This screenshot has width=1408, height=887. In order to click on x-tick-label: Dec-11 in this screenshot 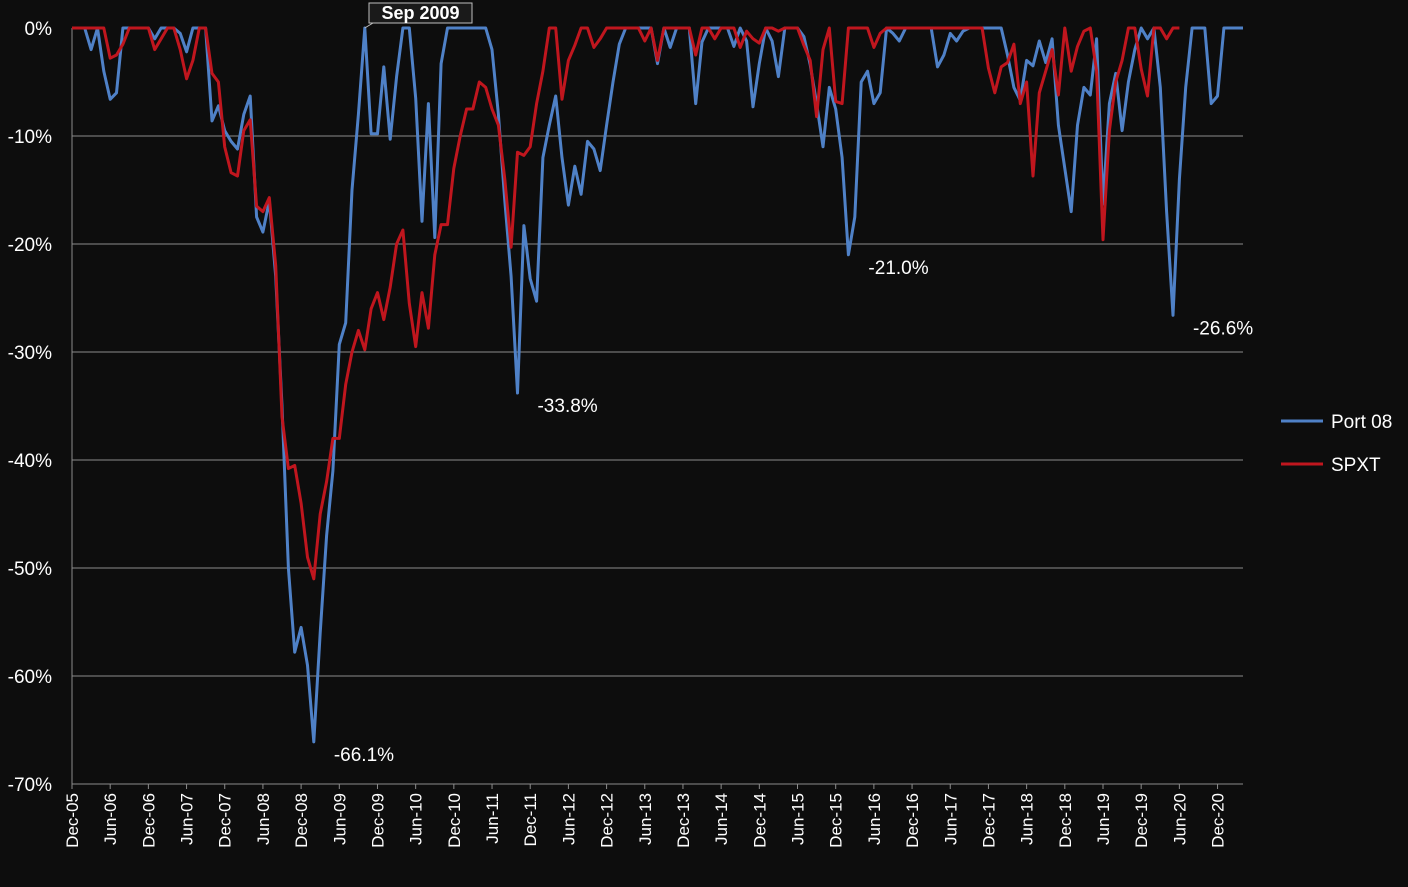, I will do `click(530, 820)`.